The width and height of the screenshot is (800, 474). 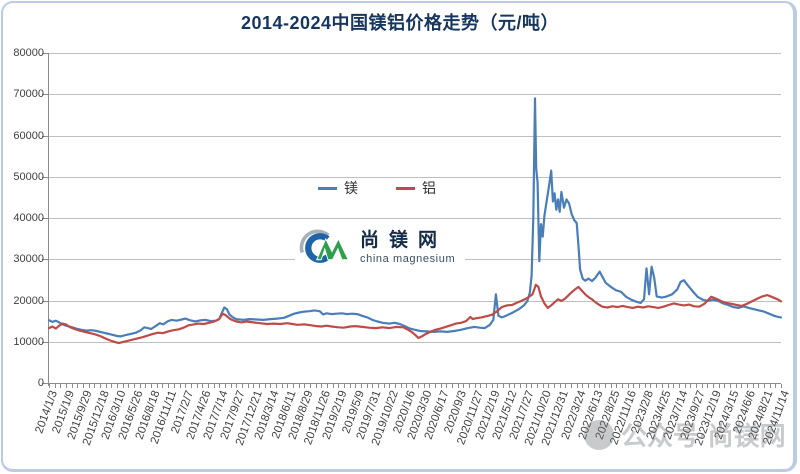 What do you see at coordinates (327, 188) in the screenshot?
I see `magnesium-line-swatch` at bounding box center [327, 188].